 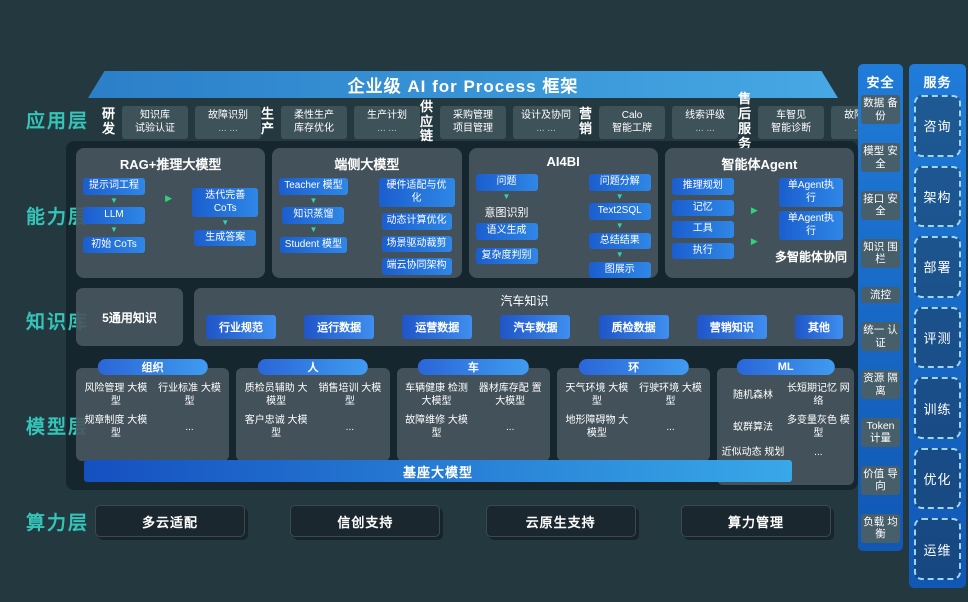 I want to click on model-group-pill: 人, so click(x=313, y=367).